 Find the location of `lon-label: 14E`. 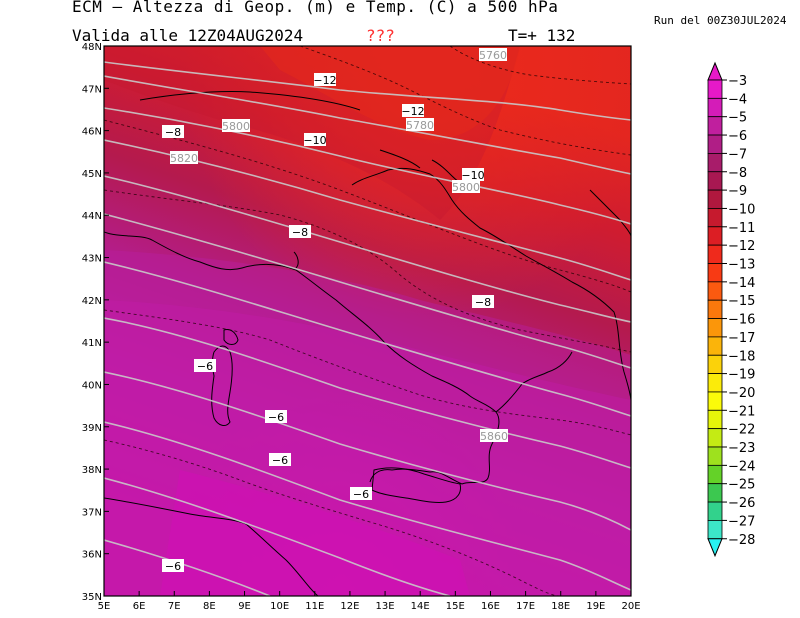

lon-label: 14E is located at coordinates (420, 606).